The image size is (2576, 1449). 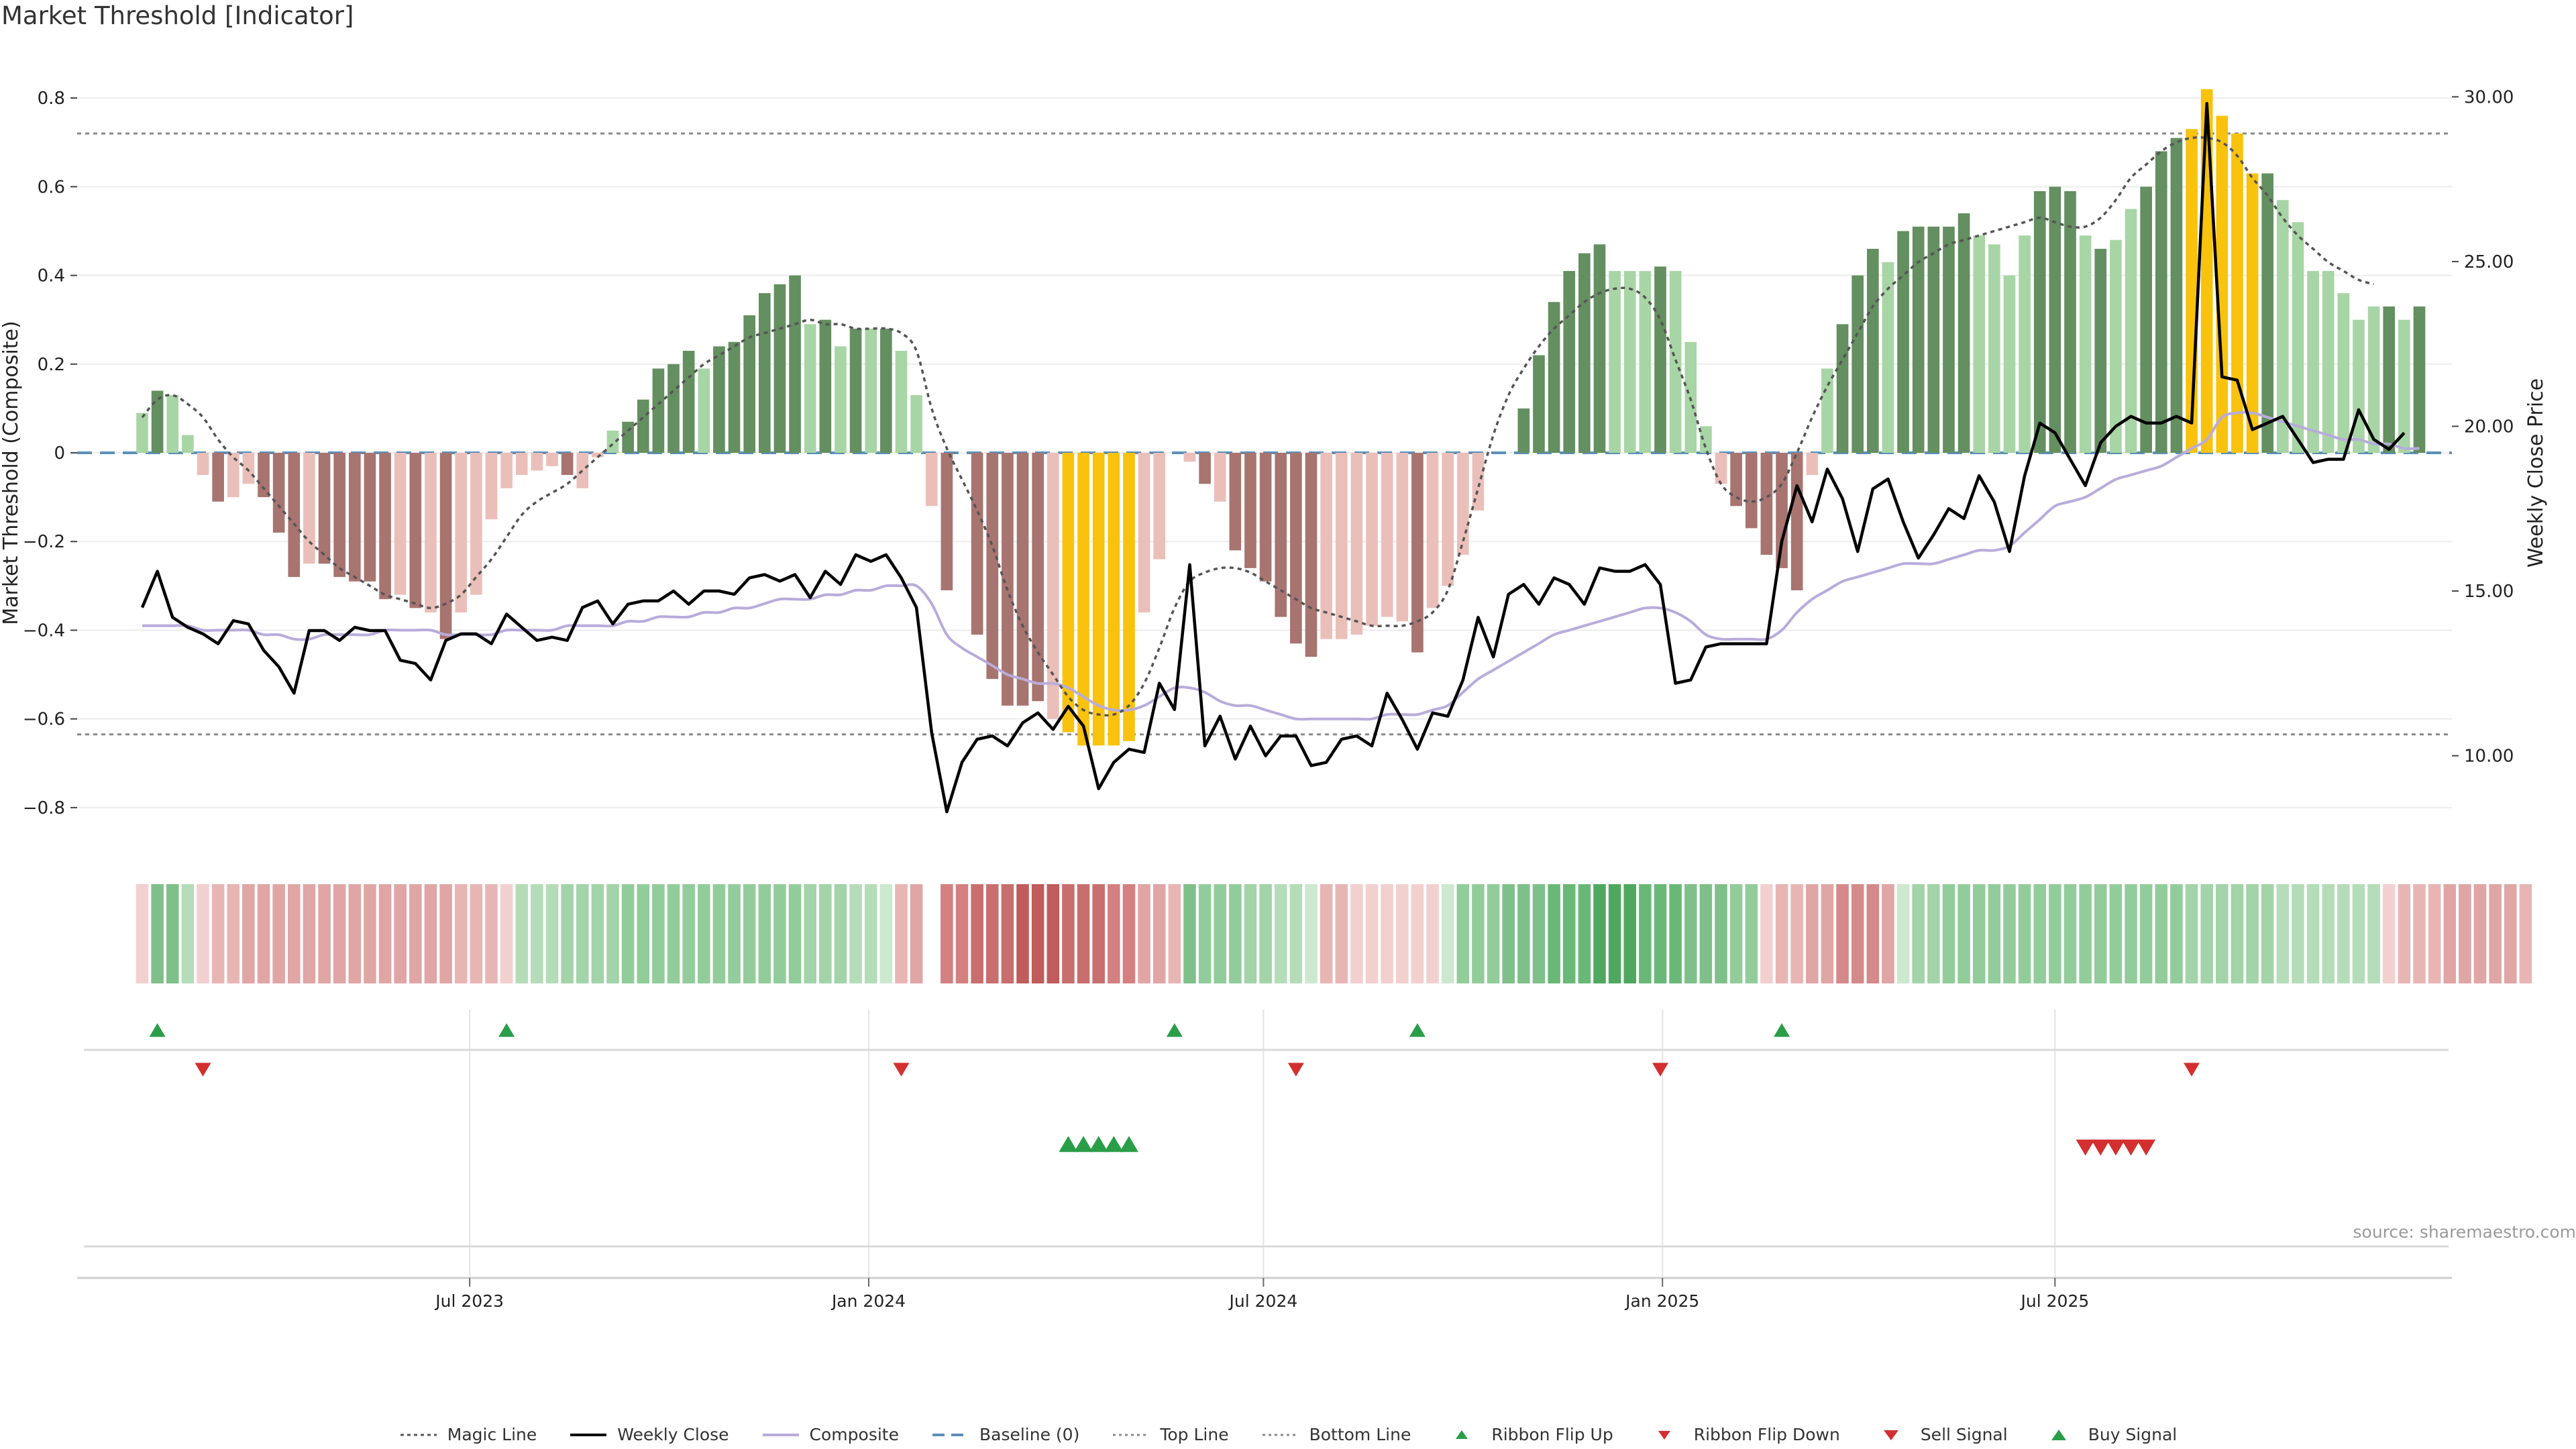 What do you see at coordinates (1263, 1301) in the screenshot?
I see `x-tick-label: Jul 2024` at bounding box center [1263, 1301].